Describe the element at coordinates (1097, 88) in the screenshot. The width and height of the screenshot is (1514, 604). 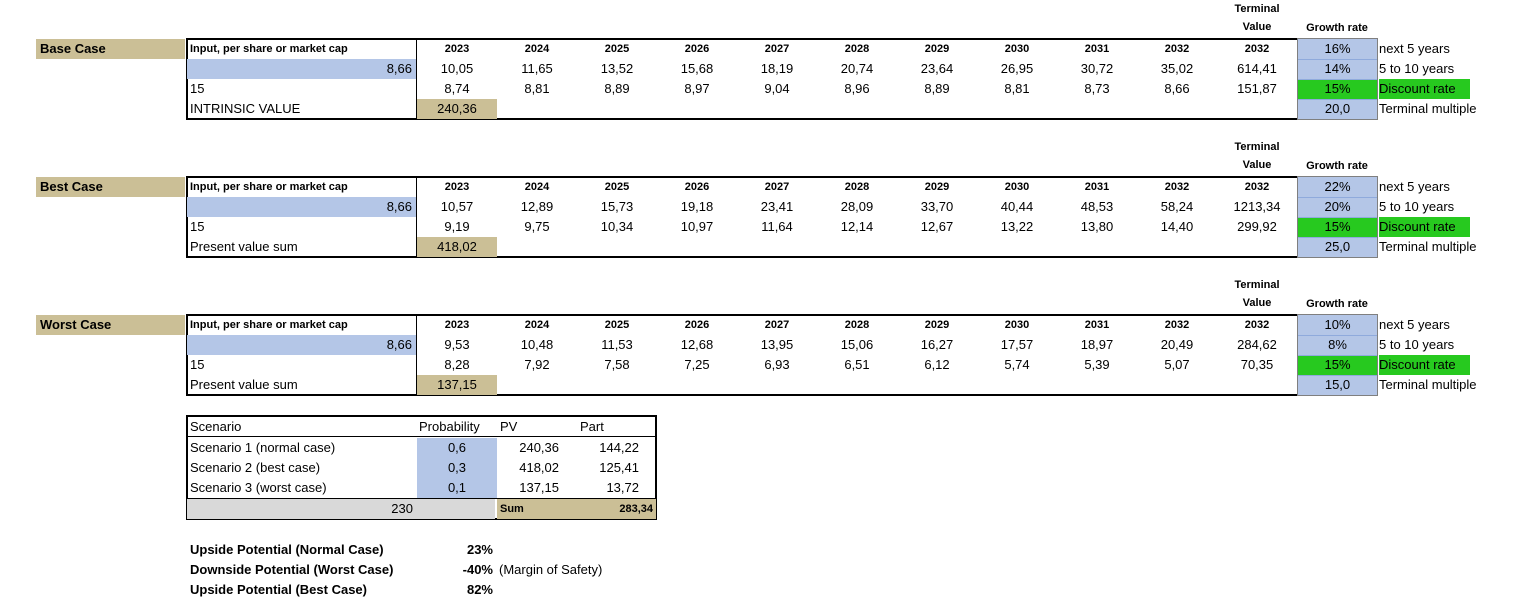
I see `pv-value: 8,73` at that location.